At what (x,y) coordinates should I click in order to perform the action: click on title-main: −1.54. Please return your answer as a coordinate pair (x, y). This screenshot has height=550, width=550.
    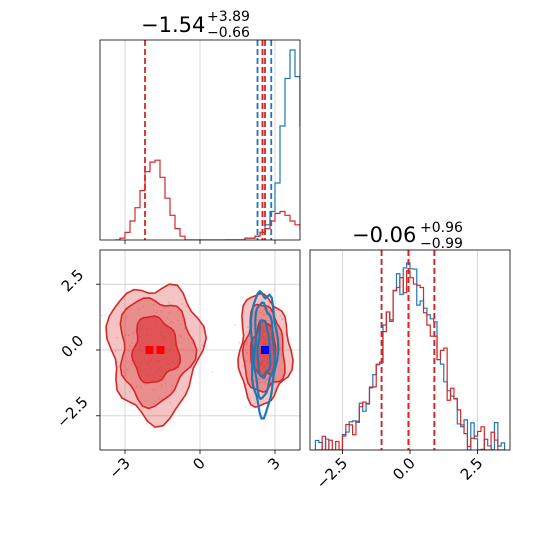
    Looking at the image, I should click on (173, 25).